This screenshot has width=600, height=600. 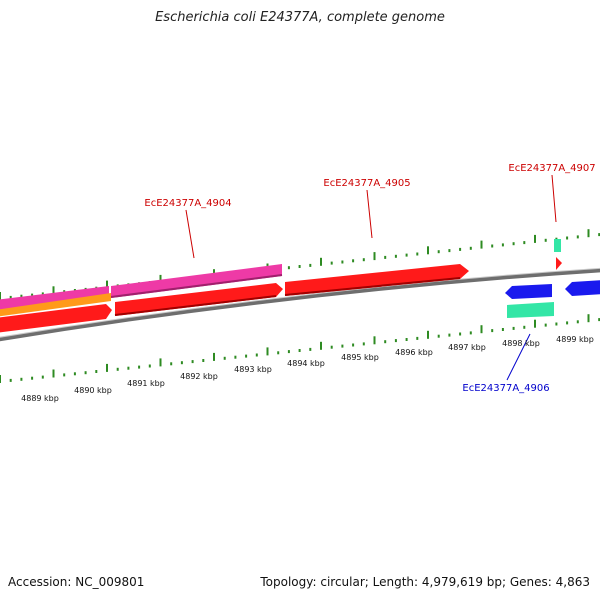 I want to click on scale-label: 4892 kbp, so click(x=199, y=376).